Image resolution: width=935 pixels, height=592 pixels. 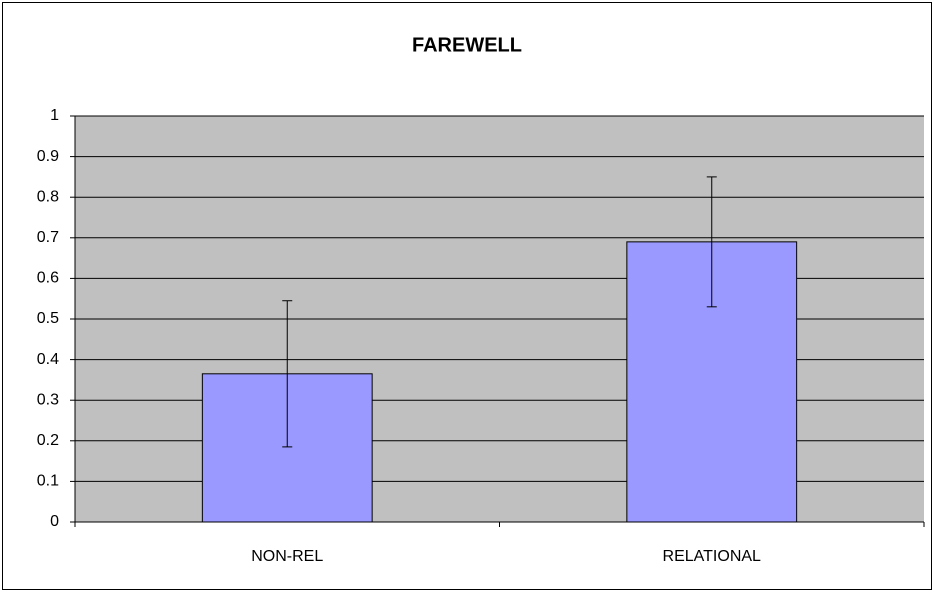 I want to click on y-tick-label: 0.7, so click(x=48, y=237).